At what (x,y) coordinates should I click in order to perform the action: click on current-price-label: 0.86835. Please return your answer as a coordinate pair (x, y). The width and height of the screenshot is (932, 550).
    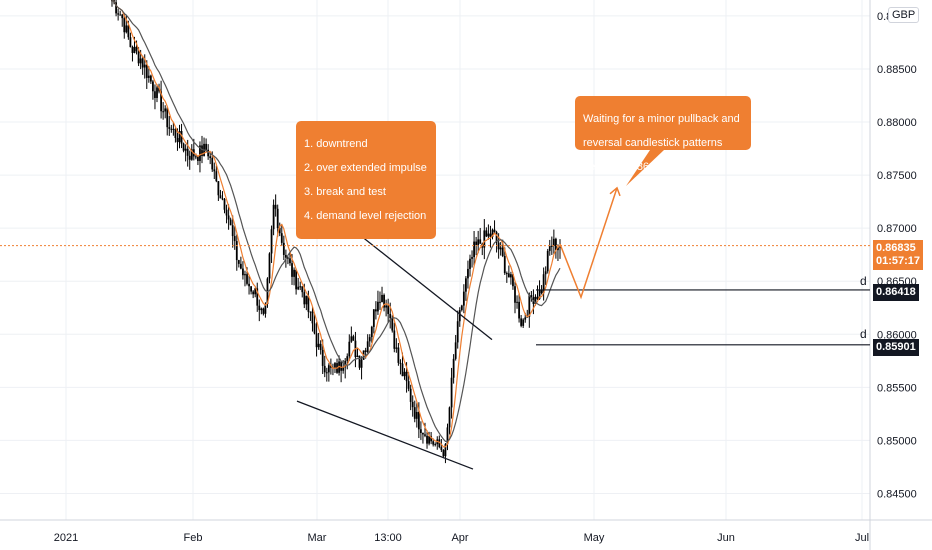
    Looking at the image, I should click on (896, 248).